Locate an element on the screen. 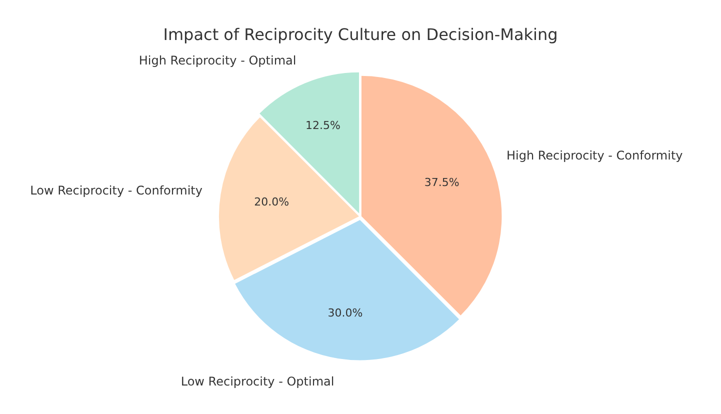  slice-label: High Reciprocity - Conformity is located at coordinates (594, 155).